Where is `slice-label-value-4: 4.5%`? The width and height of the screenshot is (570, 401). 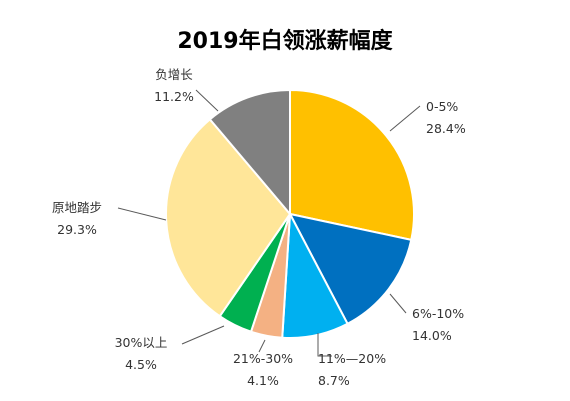 slice-label-value-4: 4.5% is located at coordinates (141, 364).